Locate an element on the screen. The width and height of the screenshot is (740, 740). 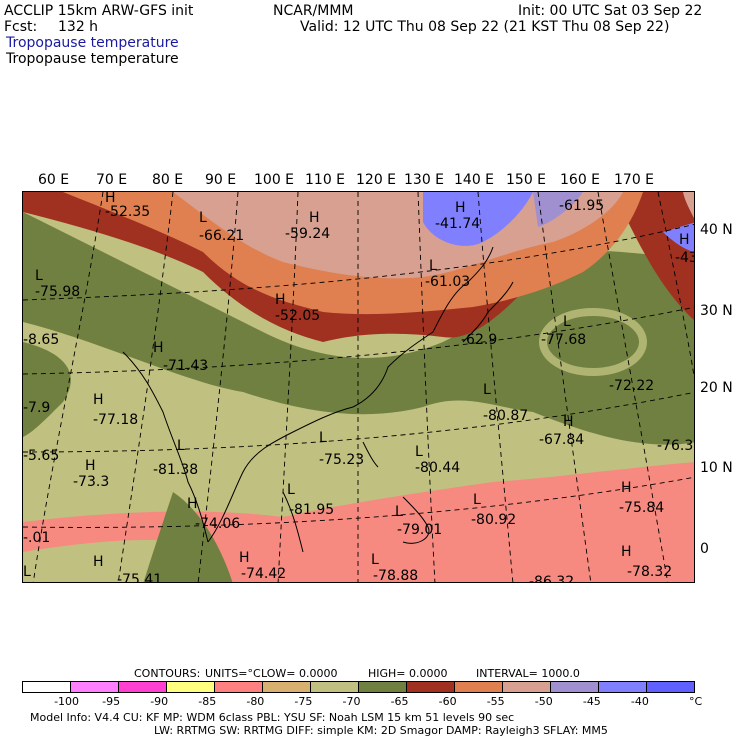
annotation-value: -80.92 is located at coordinates (493, 520).